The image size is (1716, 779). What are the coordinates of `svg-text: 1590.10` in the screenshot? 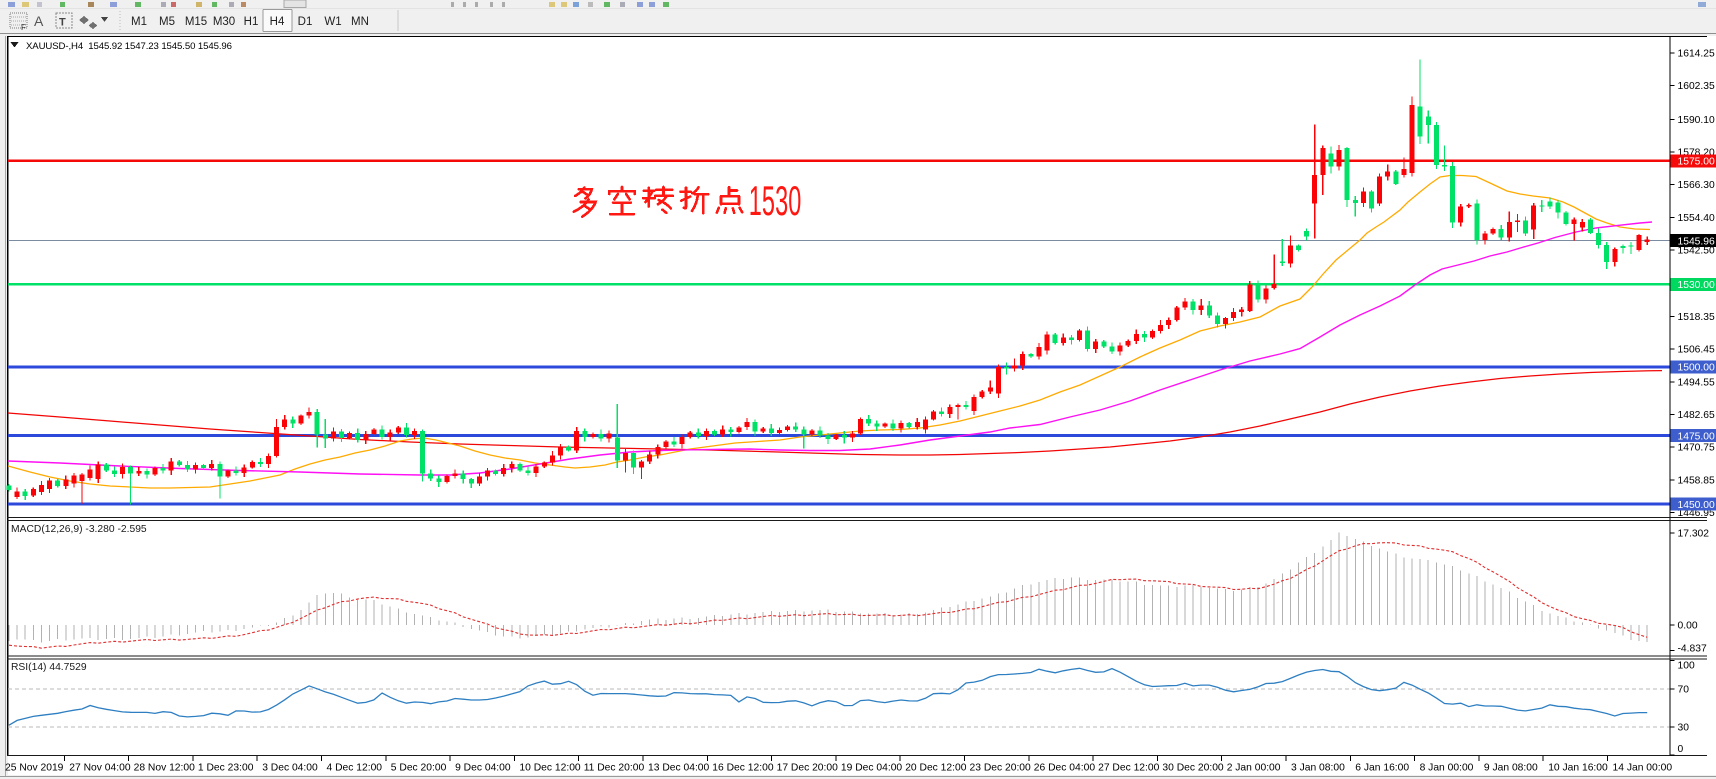 It's located at (1696, 120).